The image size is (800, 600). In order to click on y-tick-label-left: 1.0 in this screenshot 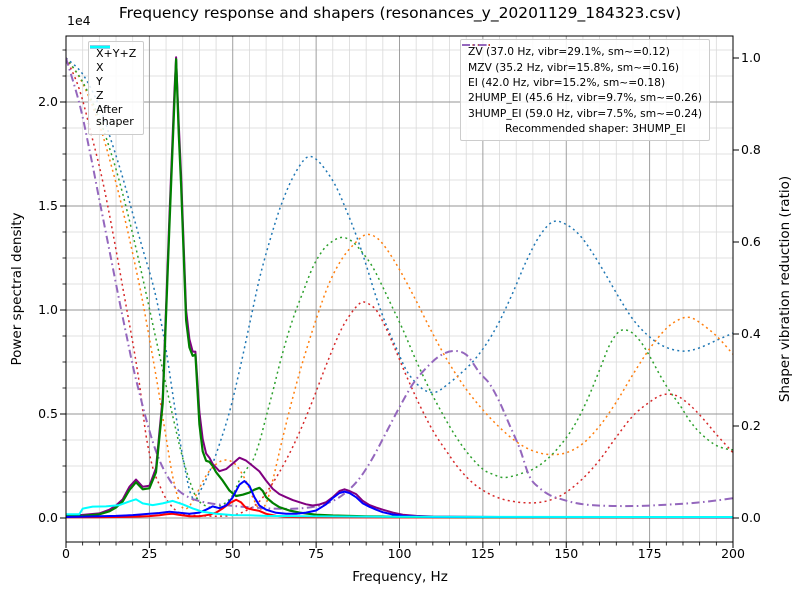, I will do `click(48, 309)`.